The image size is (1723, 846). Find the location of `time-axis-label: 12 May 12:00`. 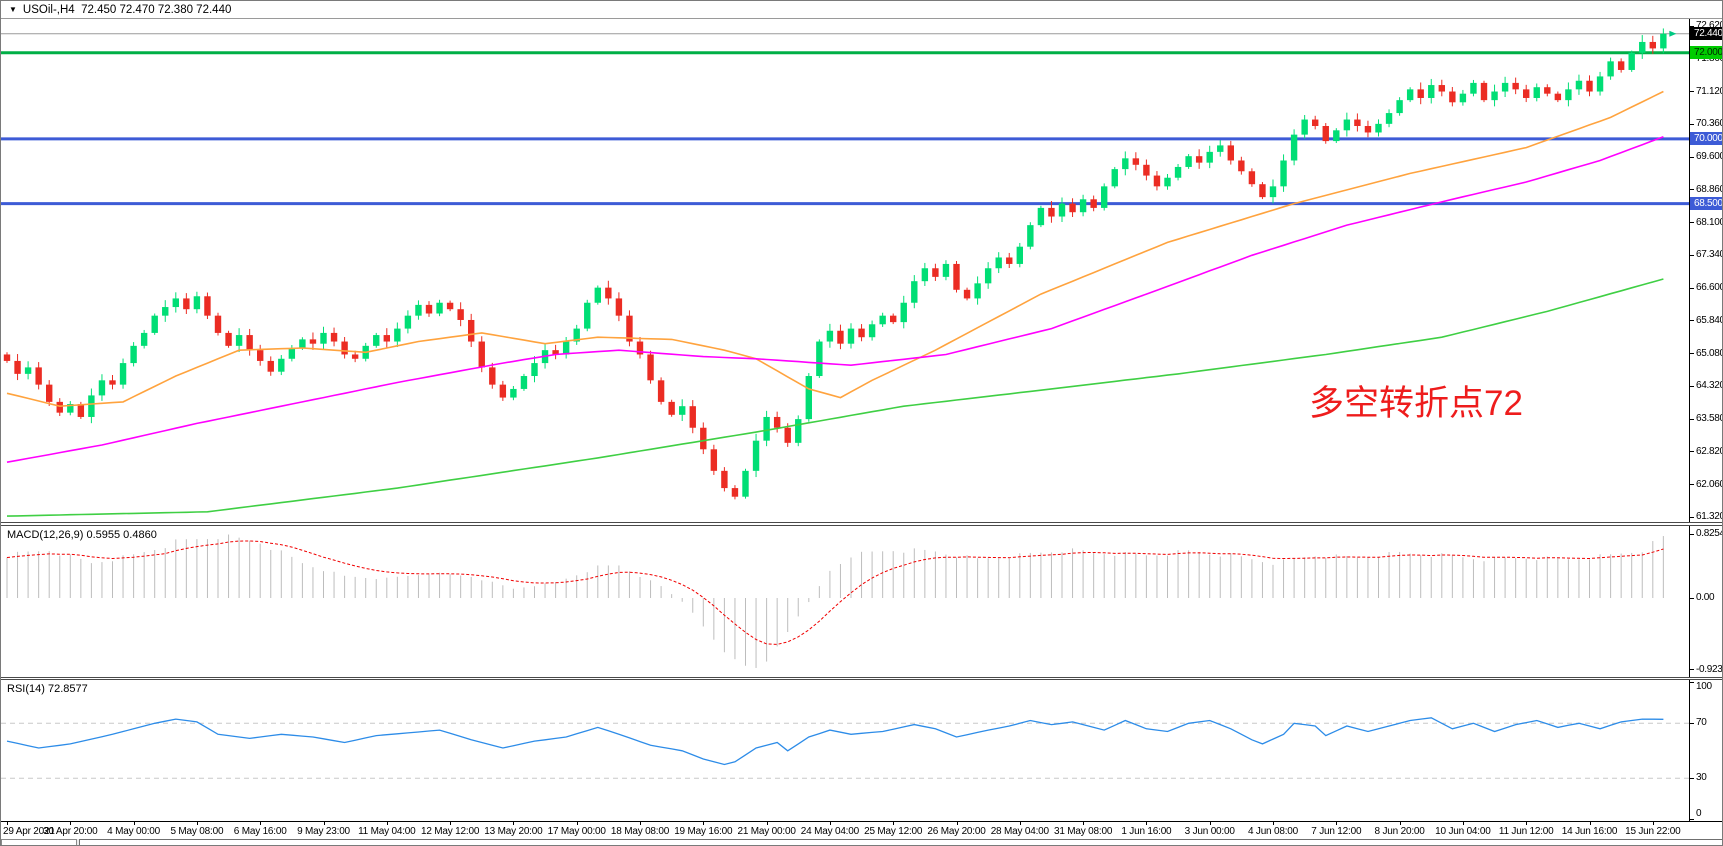

time-axis-label: 12 May 12:00 is located at coordinates (450, 831).